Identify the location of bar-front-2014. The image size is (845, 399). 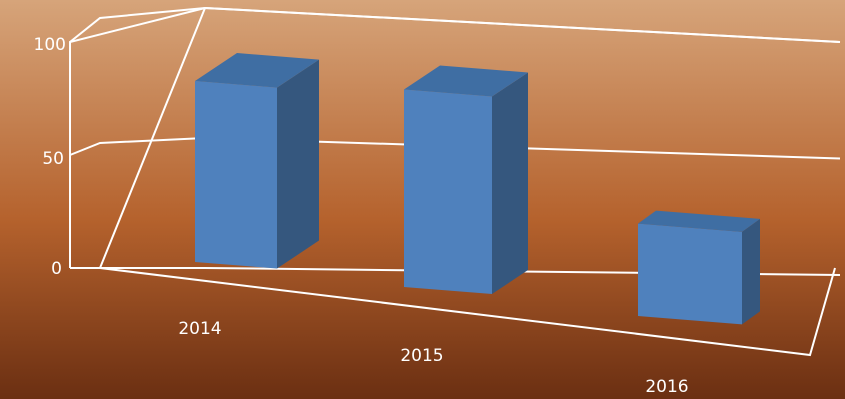
(236, 175).